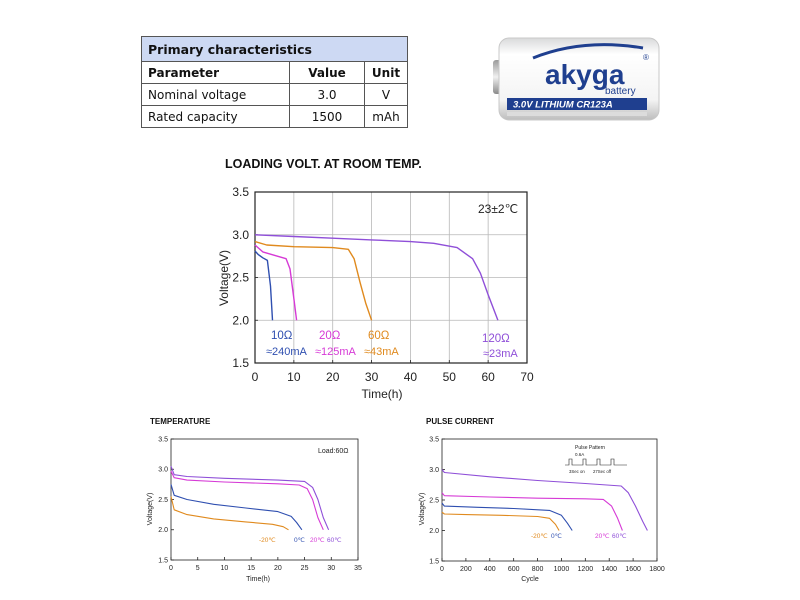  I want to click on main-y-tick-label: 1.5, so click(240, 363).